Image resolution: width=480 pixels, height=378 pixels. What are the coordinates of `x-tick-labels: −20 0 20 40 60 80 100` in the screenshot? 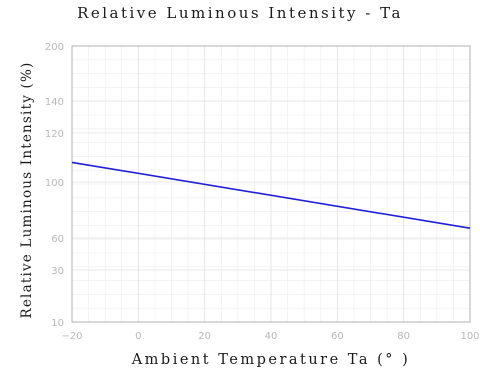 It's located at (270, 336).